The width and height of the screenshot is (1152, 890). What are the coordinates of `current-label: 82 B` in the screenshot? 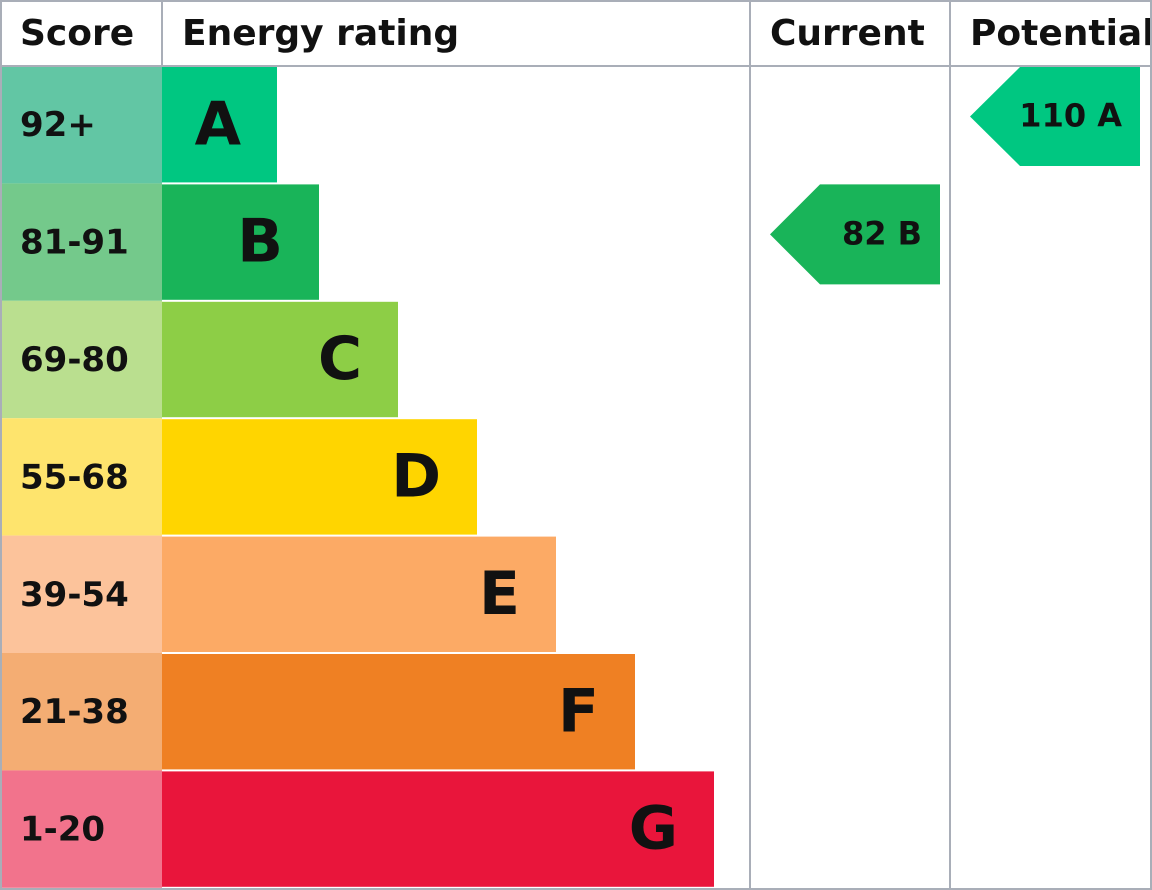 It's located at (882, 233).